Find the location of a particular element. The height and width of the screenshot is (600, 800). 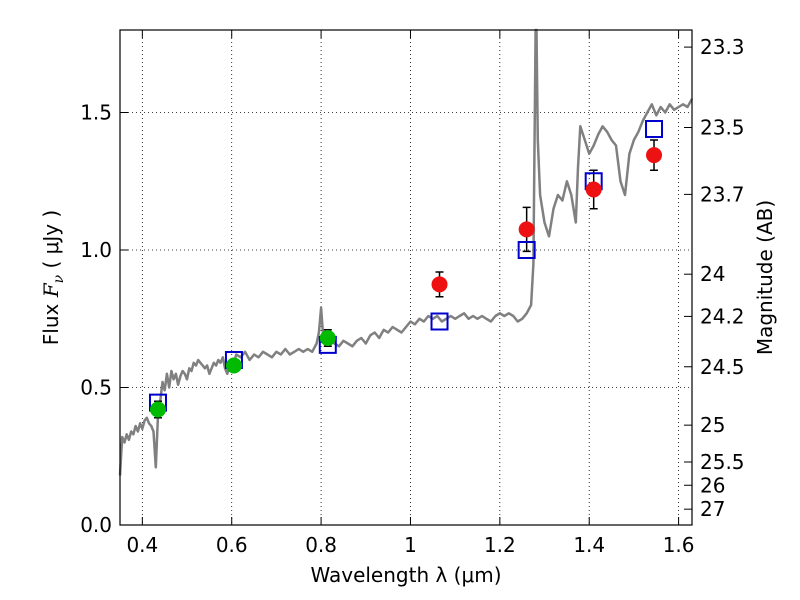

x-tick-label: 1.6 is located at coordinates (679, 545).